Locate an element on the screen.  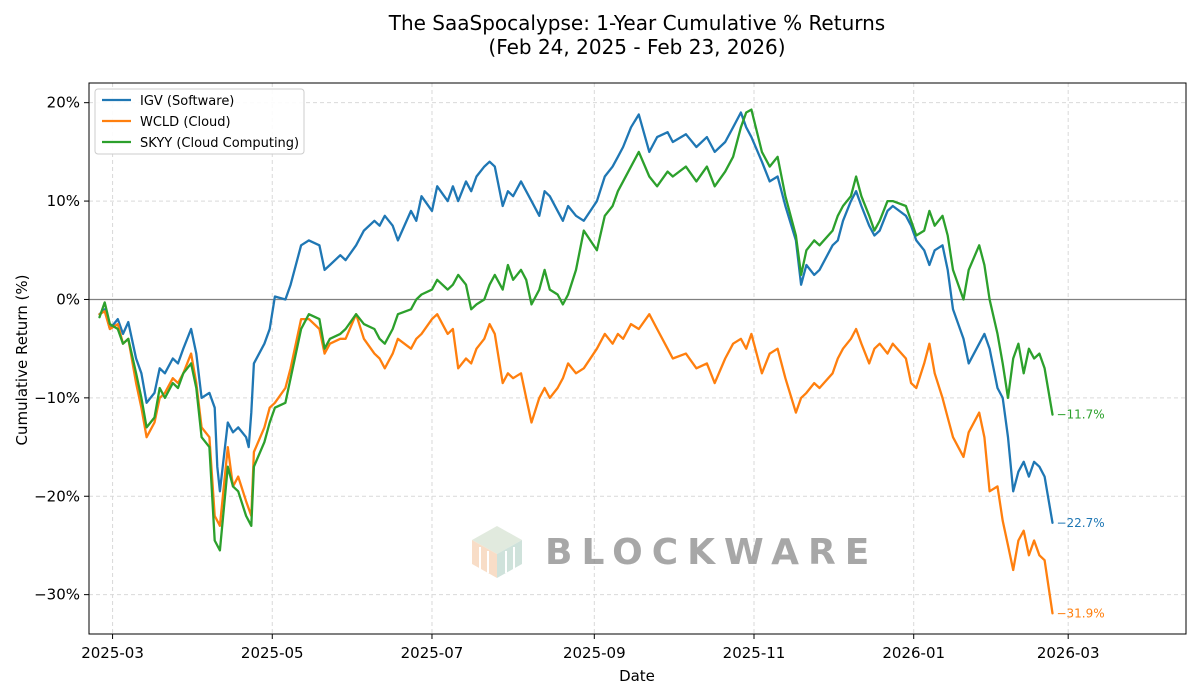
watermark: BLOCKWARE is located at coordinates (675, 552).